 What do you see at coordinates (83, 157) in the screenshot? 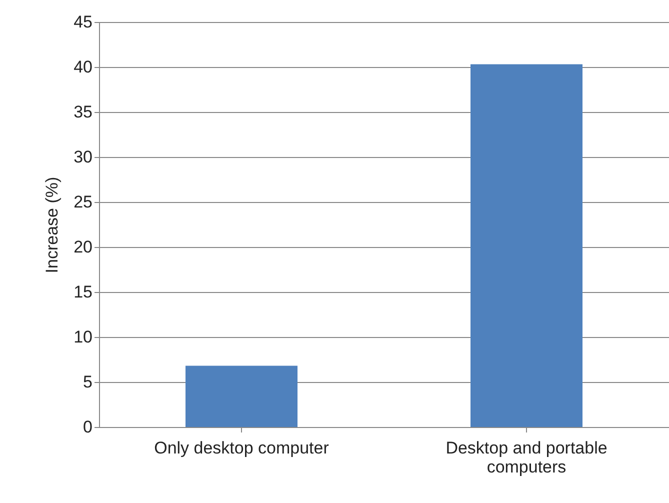
I see `y-tick-label: 30` at bounding box center [83, 157].